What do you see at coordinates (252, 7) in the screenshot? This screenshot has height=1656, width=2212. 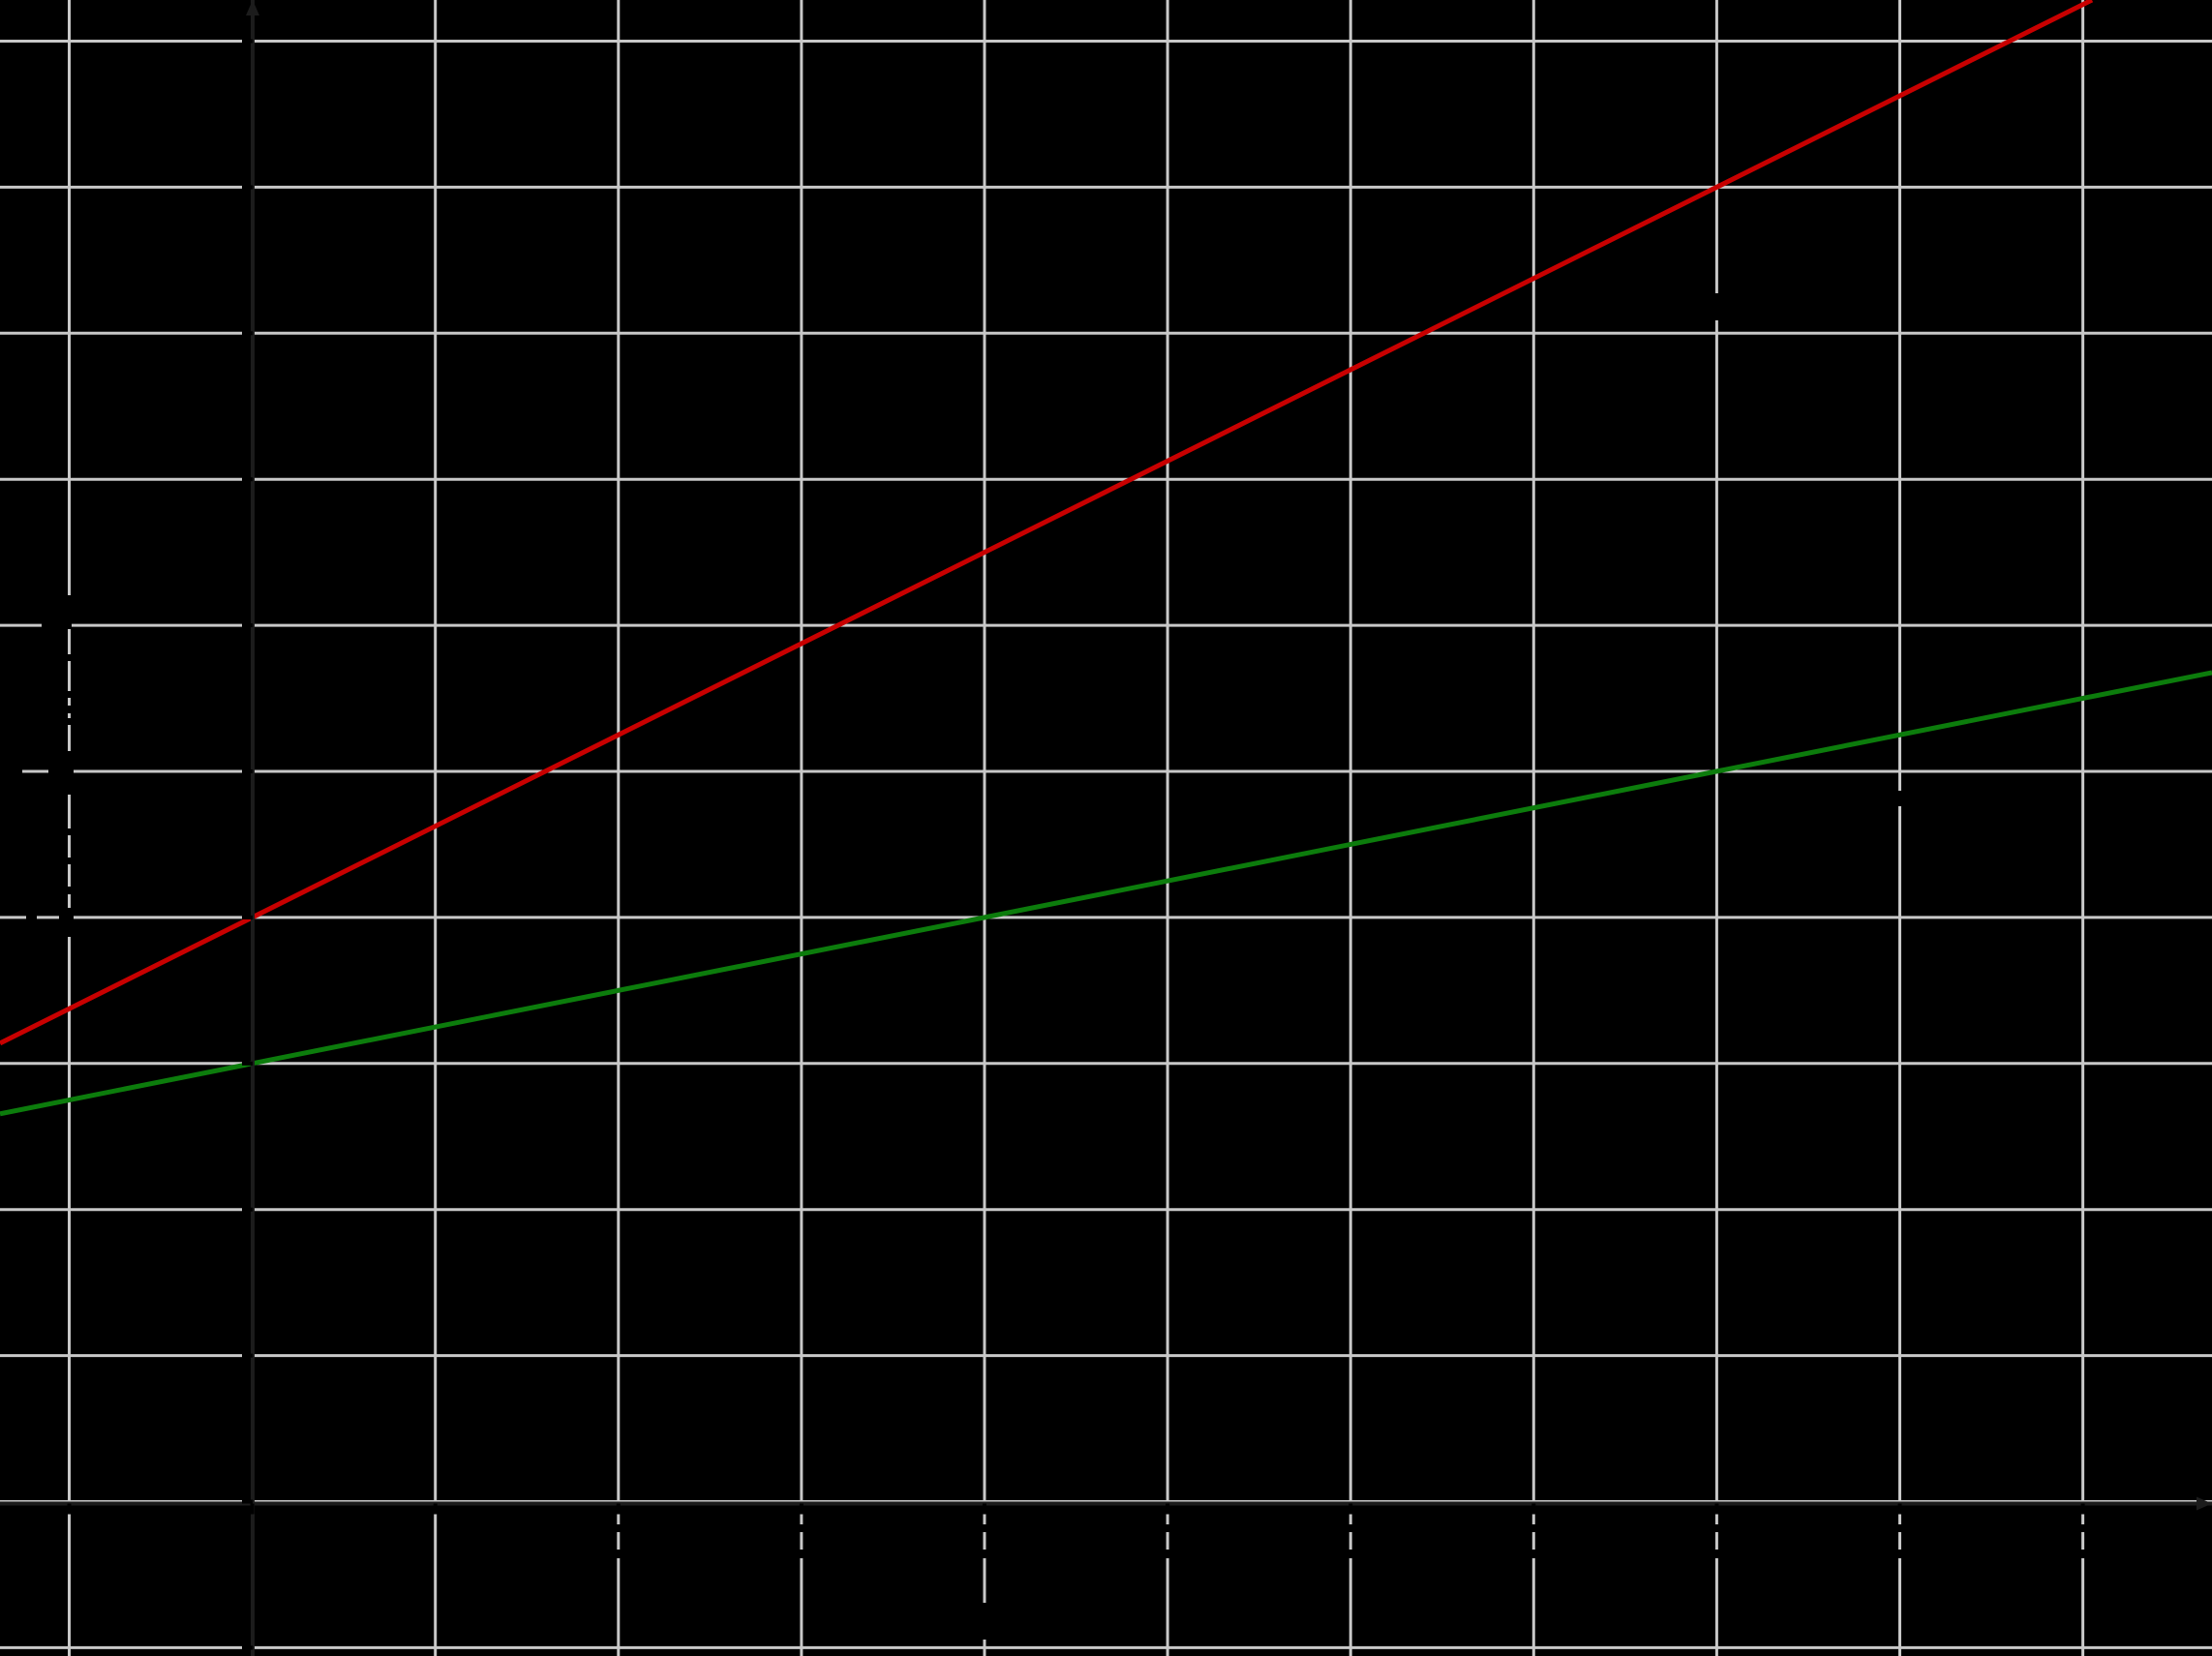 I see `y-axis-arrowhead` at bounding box center [252, 7].